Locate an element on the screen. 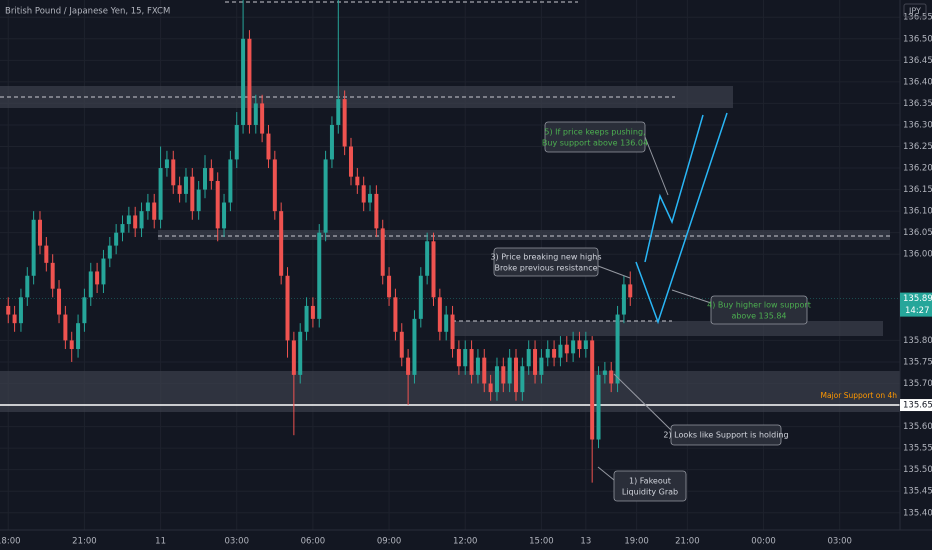 This screenshot has width=932, height=550. price-tag-label: 135.650 is located at coordinates (917, 406).